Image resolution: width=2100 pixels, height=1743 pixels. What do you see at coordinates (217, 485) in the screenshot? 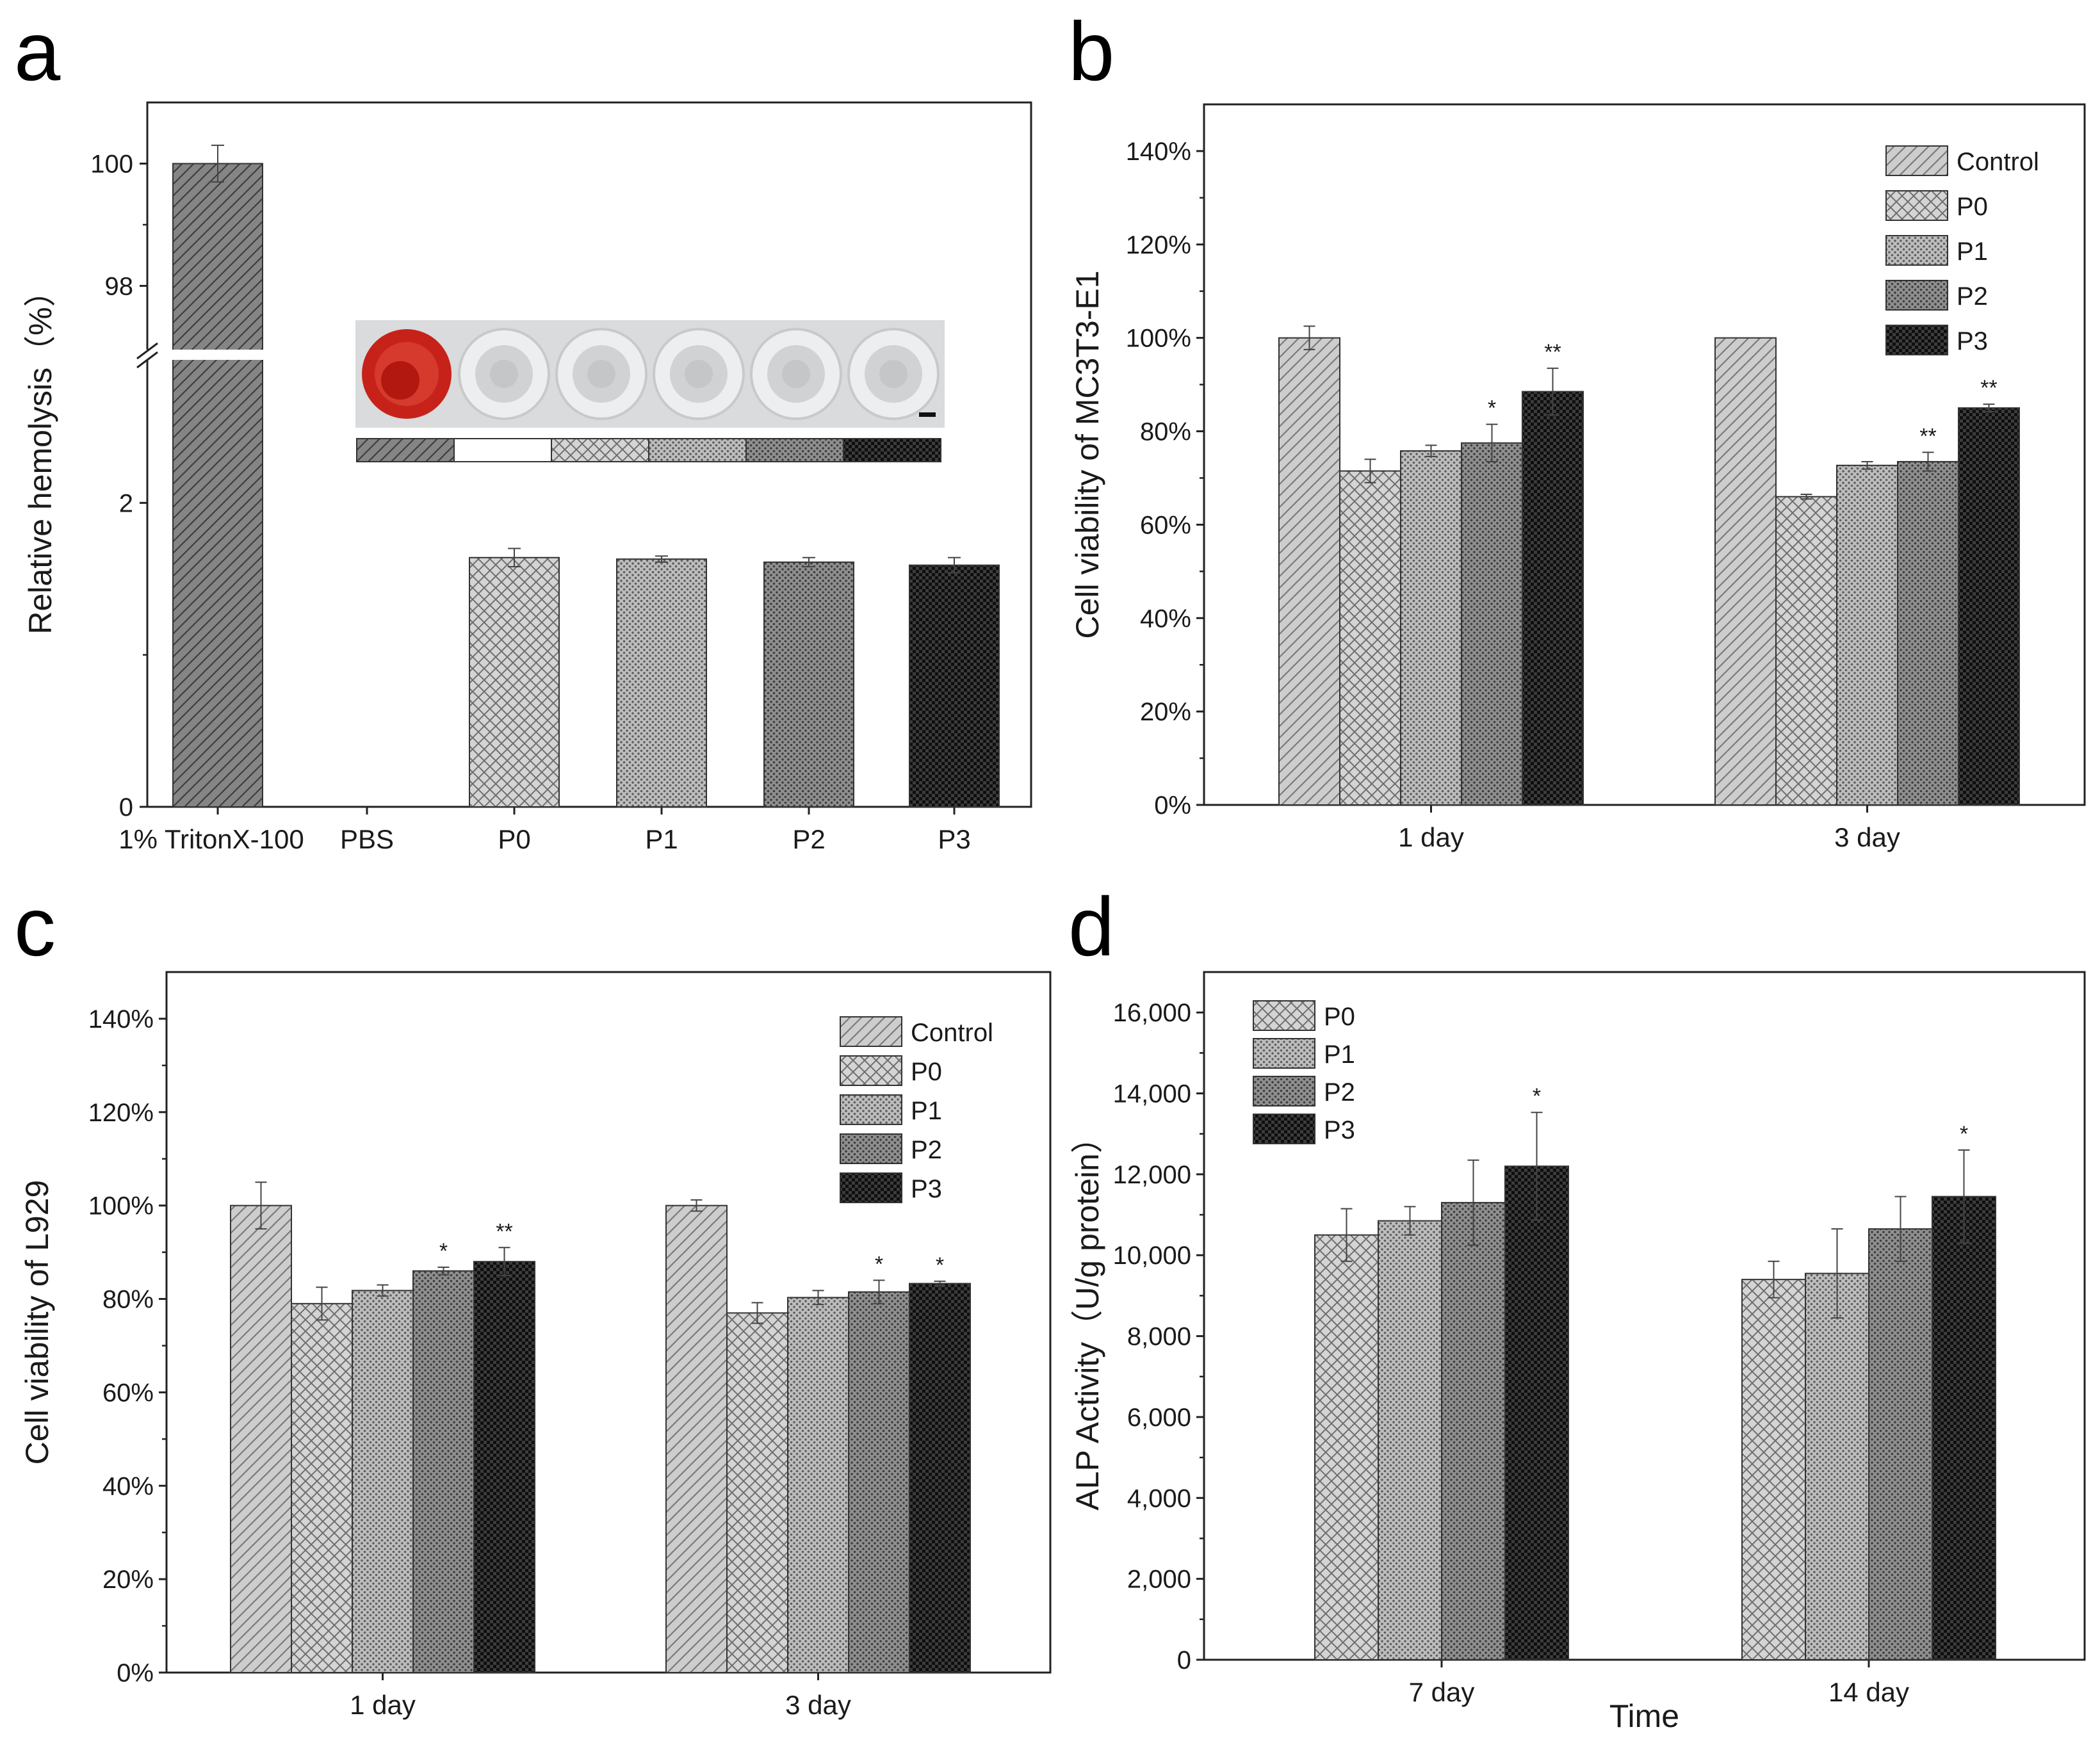
I see `bar-TritonX` at bounding box center [217, 485].